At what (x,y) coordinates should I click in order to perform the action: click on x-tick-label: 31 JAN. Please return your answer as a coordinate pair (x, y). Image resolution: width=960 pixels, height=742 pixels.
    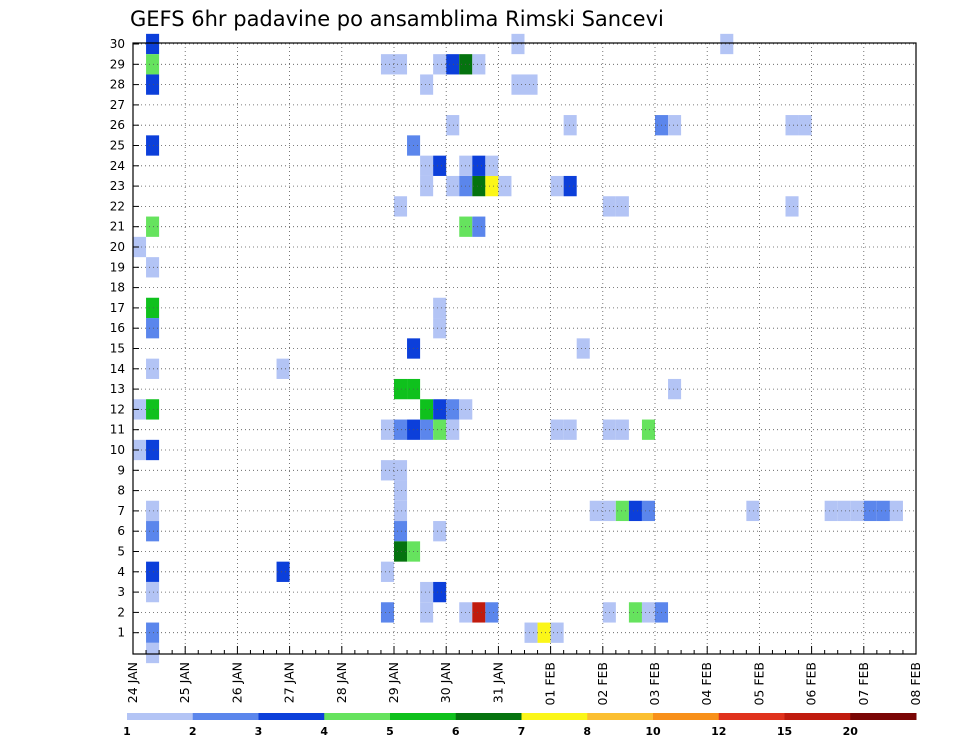
    Looking at the image, I should click on (497, 682).